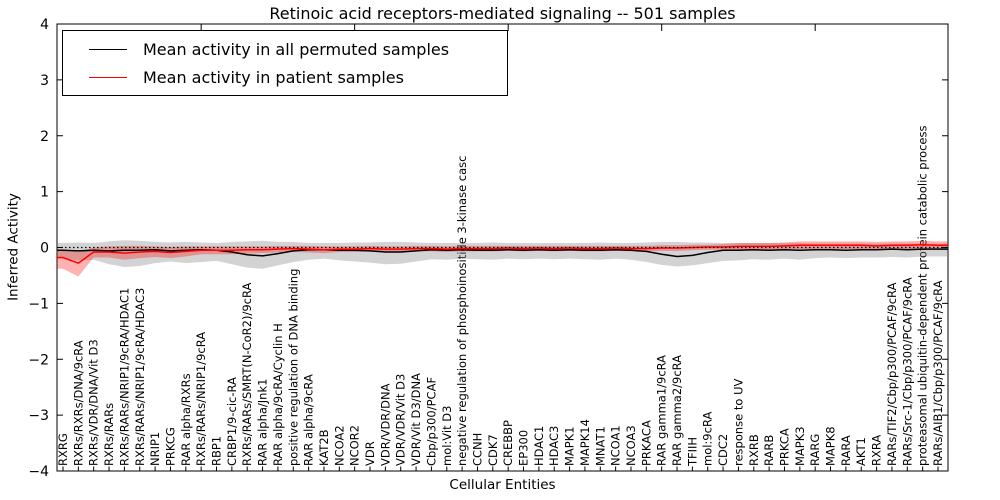  I want to click on y-tick-label: 4, so click(44, 25).